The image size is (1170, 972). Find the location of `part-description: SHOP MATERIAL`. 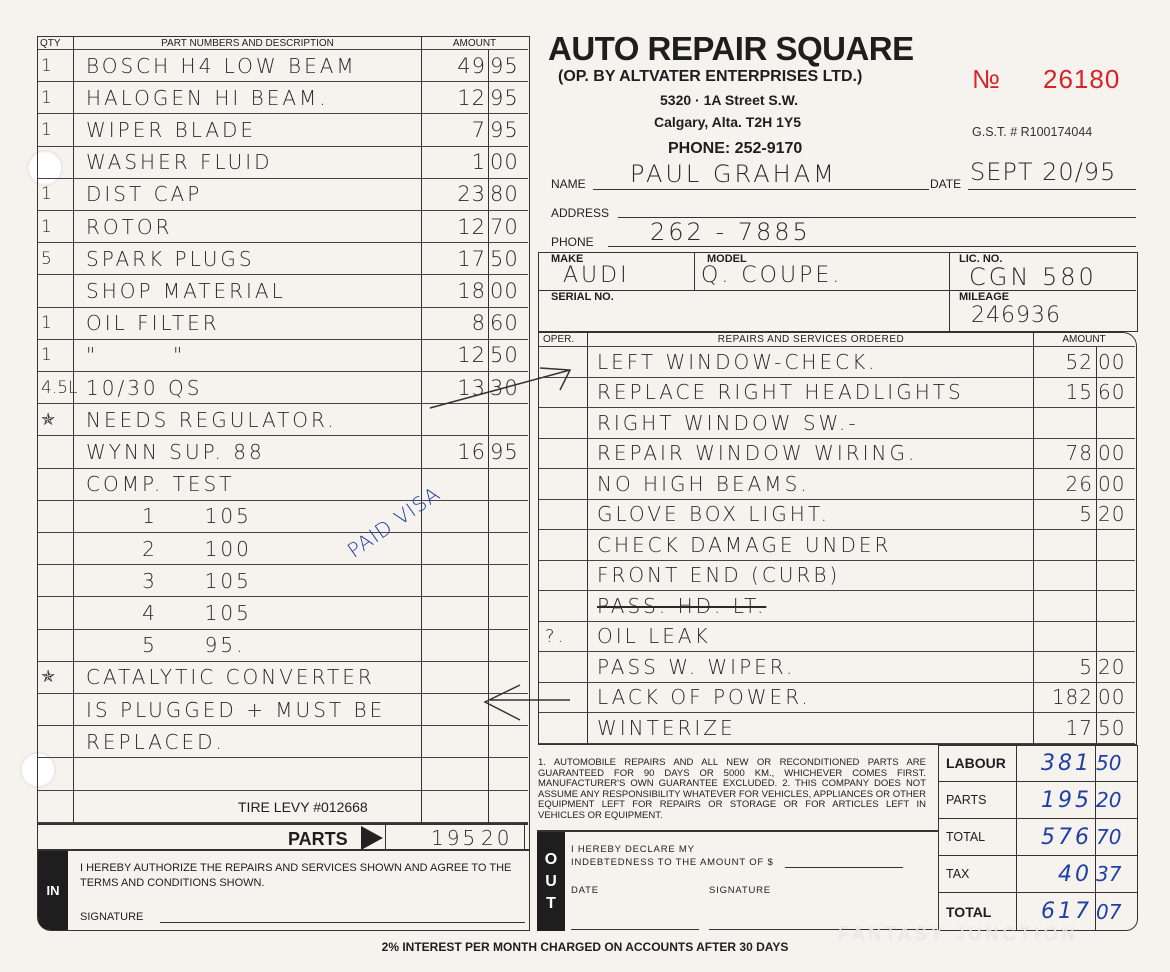

part-description: SHOP MATERIAL is located at coordinates (186, 290).